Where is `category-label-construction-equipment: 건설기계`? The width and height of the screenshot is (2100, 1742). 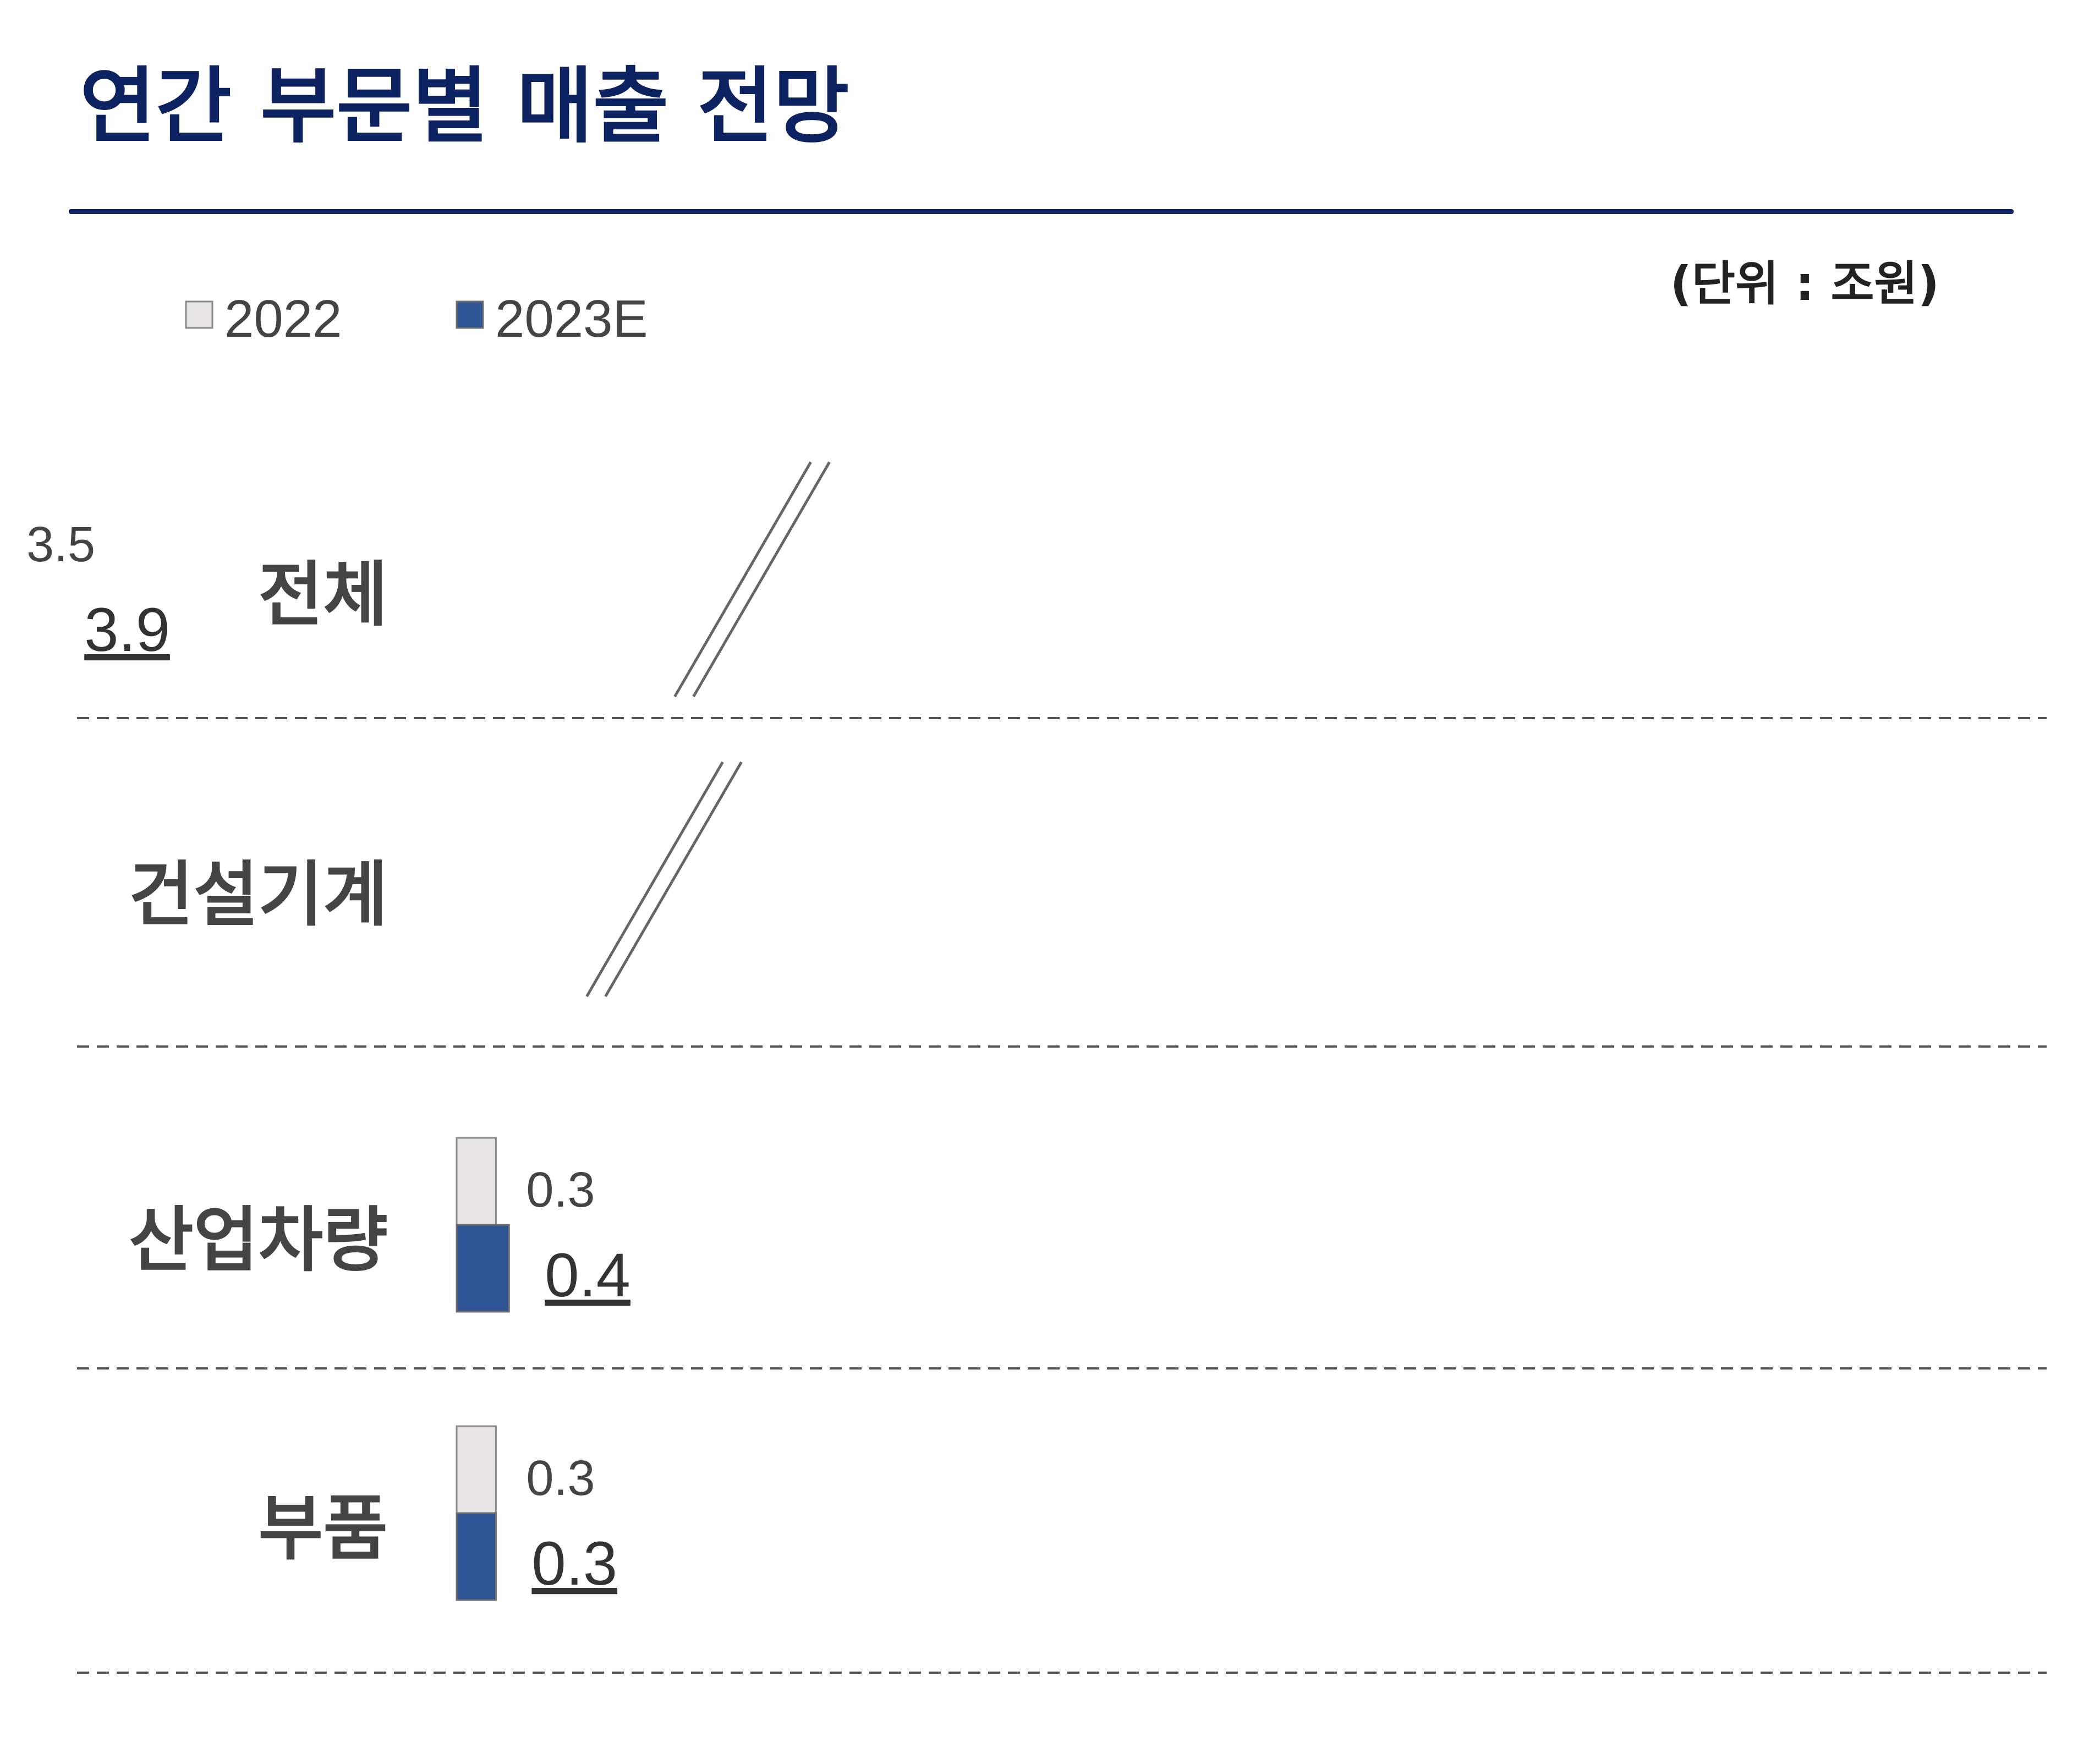
category-label-construction-equipment: 건설기계 is located at coordinates (258, 895).